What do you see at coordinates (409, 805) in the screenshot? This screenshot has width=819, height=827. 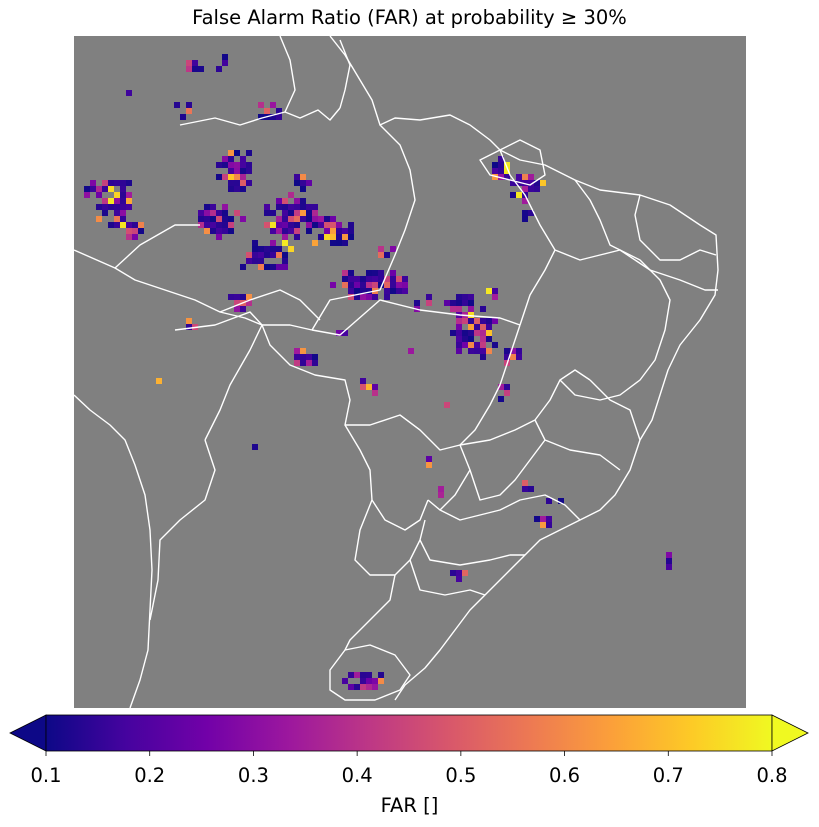 I see `colorbar-label: FAR []` at bounding box center [409, 805].